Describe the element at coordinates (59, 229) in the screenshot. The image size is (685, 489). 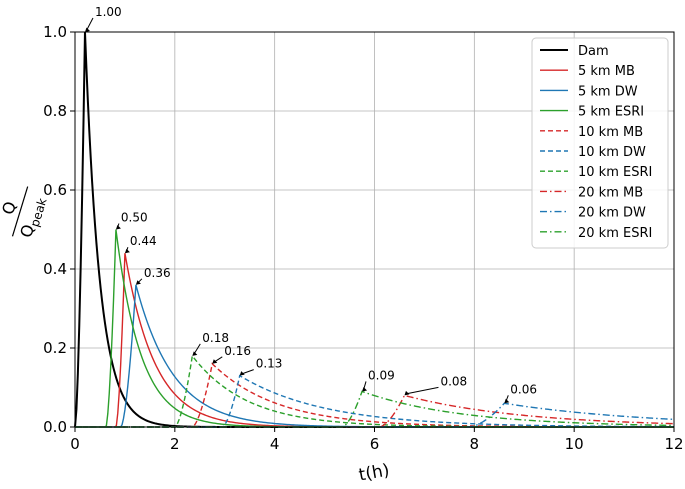
I see `y-axis-ticks: 0.0 0.2 0.4 0.6 0.8 1.0` at that location.